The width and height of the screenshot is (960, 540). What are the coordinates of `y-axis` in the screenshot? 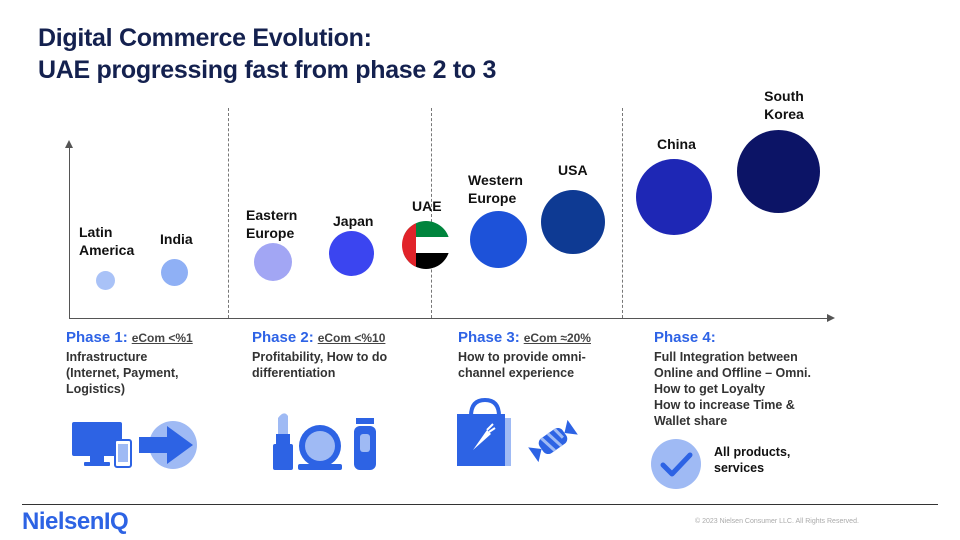 It's located at (69, 232).